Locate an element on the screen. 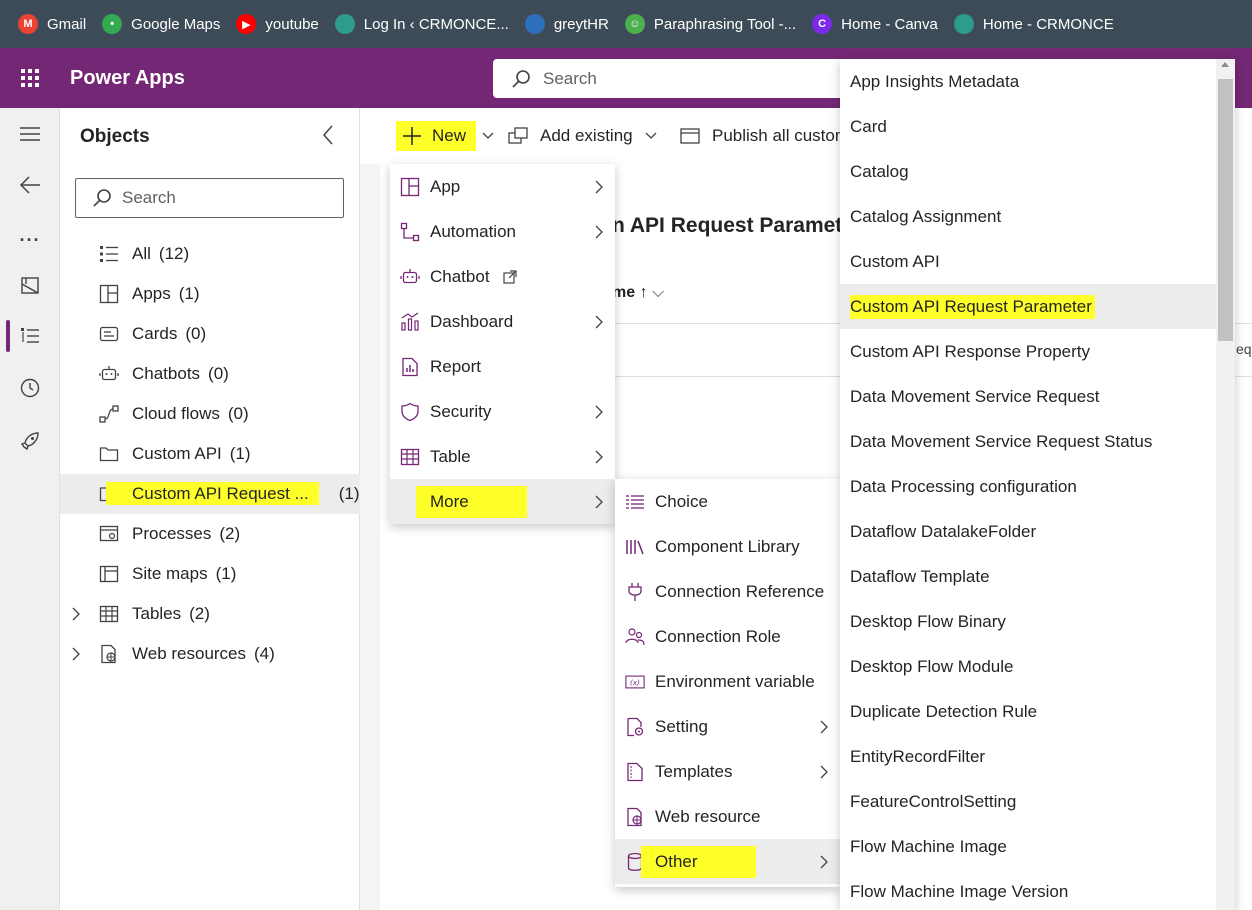  other-menu-item: Duplicate Detection Rule is located at coordinates (1028, 711).